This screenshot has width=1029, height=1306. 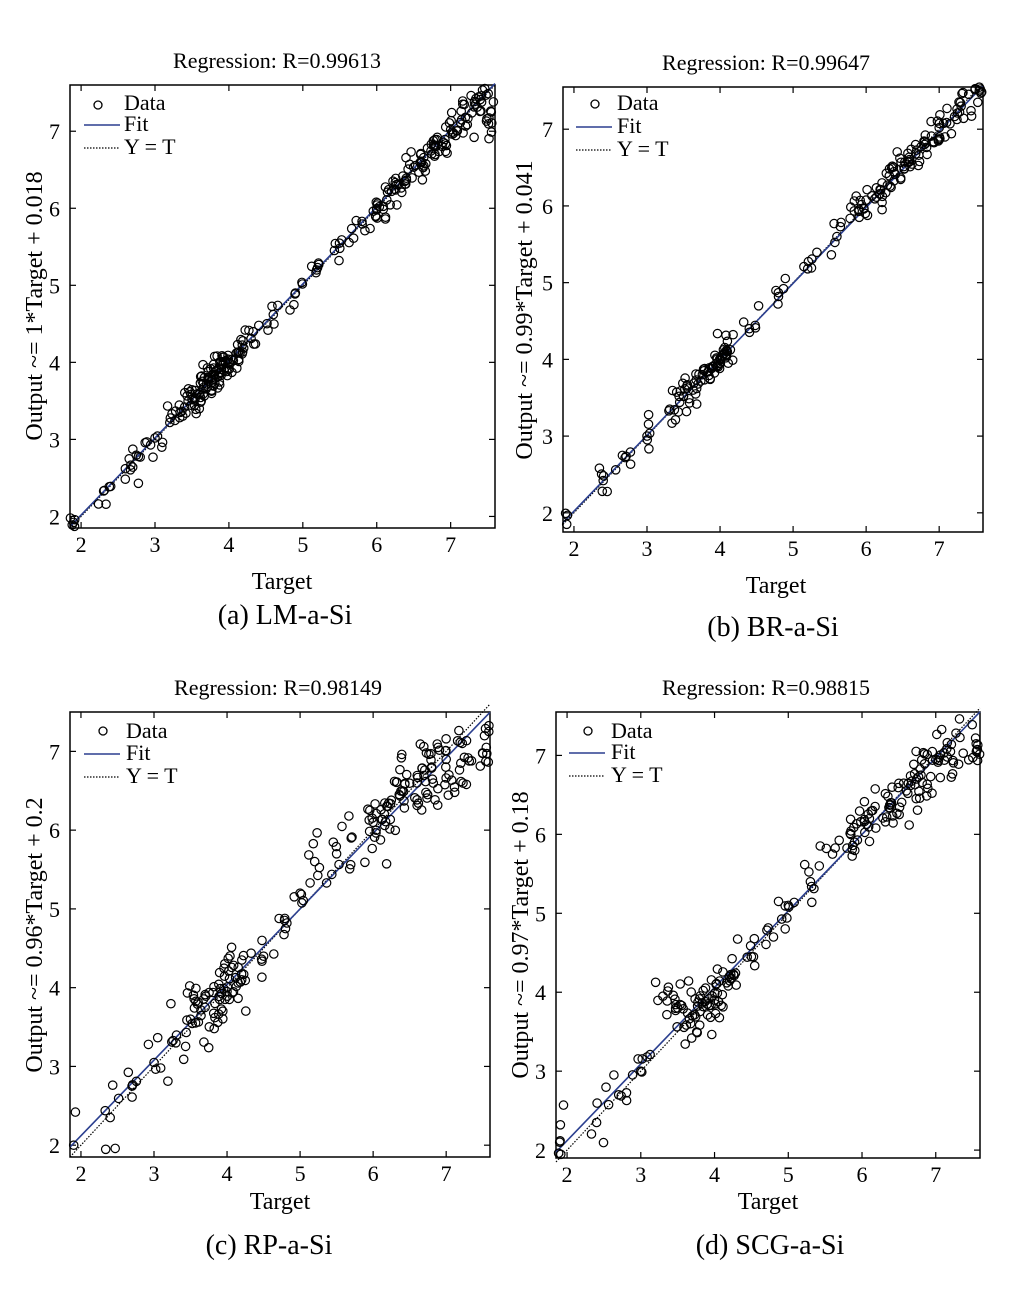 What do you see at coordinates (547, 129) in the screenshot?
I see `y-tick-label: 7` at bounding box center [547, 129].